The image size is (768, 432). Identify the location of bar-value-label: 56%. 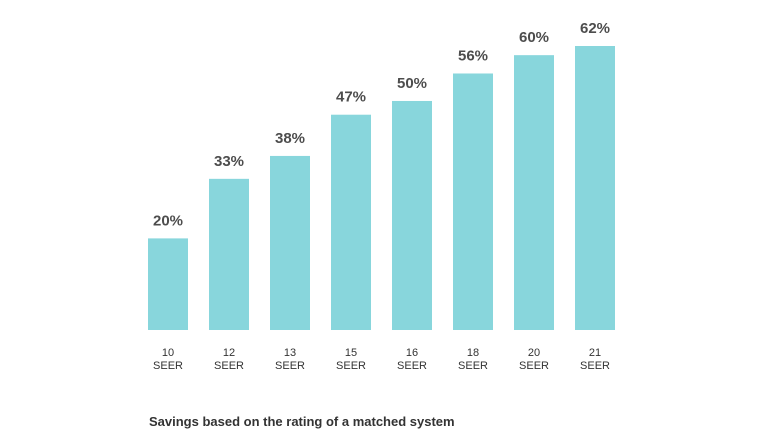
(473, 55).